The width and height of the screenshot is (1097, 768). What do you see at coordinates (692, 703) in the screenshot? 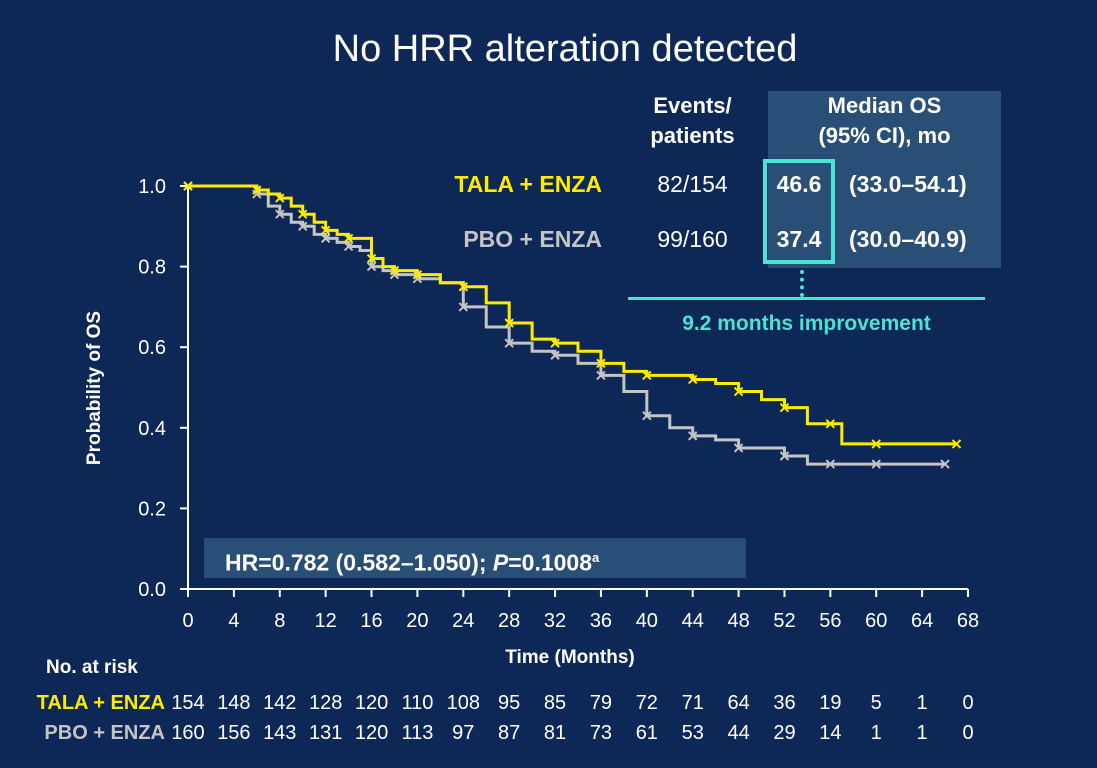
I see `risk-value: 71` at bounding box center [692, 703].